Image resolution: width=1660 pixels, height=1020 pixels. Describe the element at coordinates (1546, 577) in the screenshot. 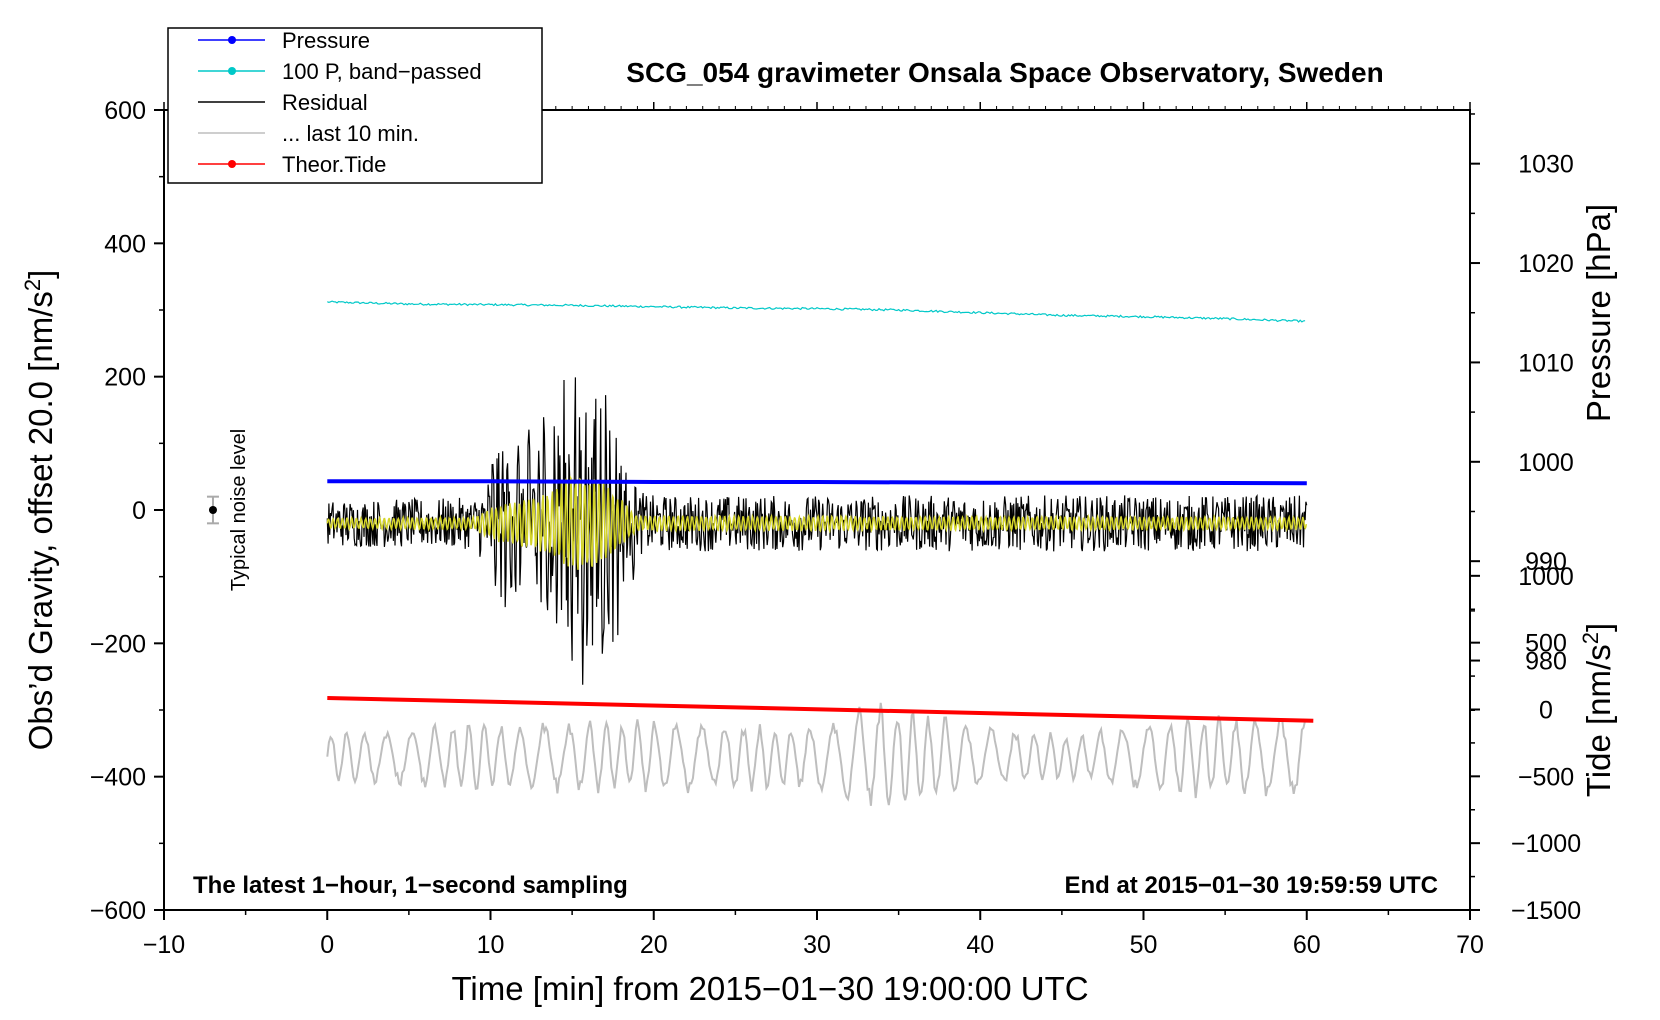

I see `tide-tick-label: 1000` at that location.